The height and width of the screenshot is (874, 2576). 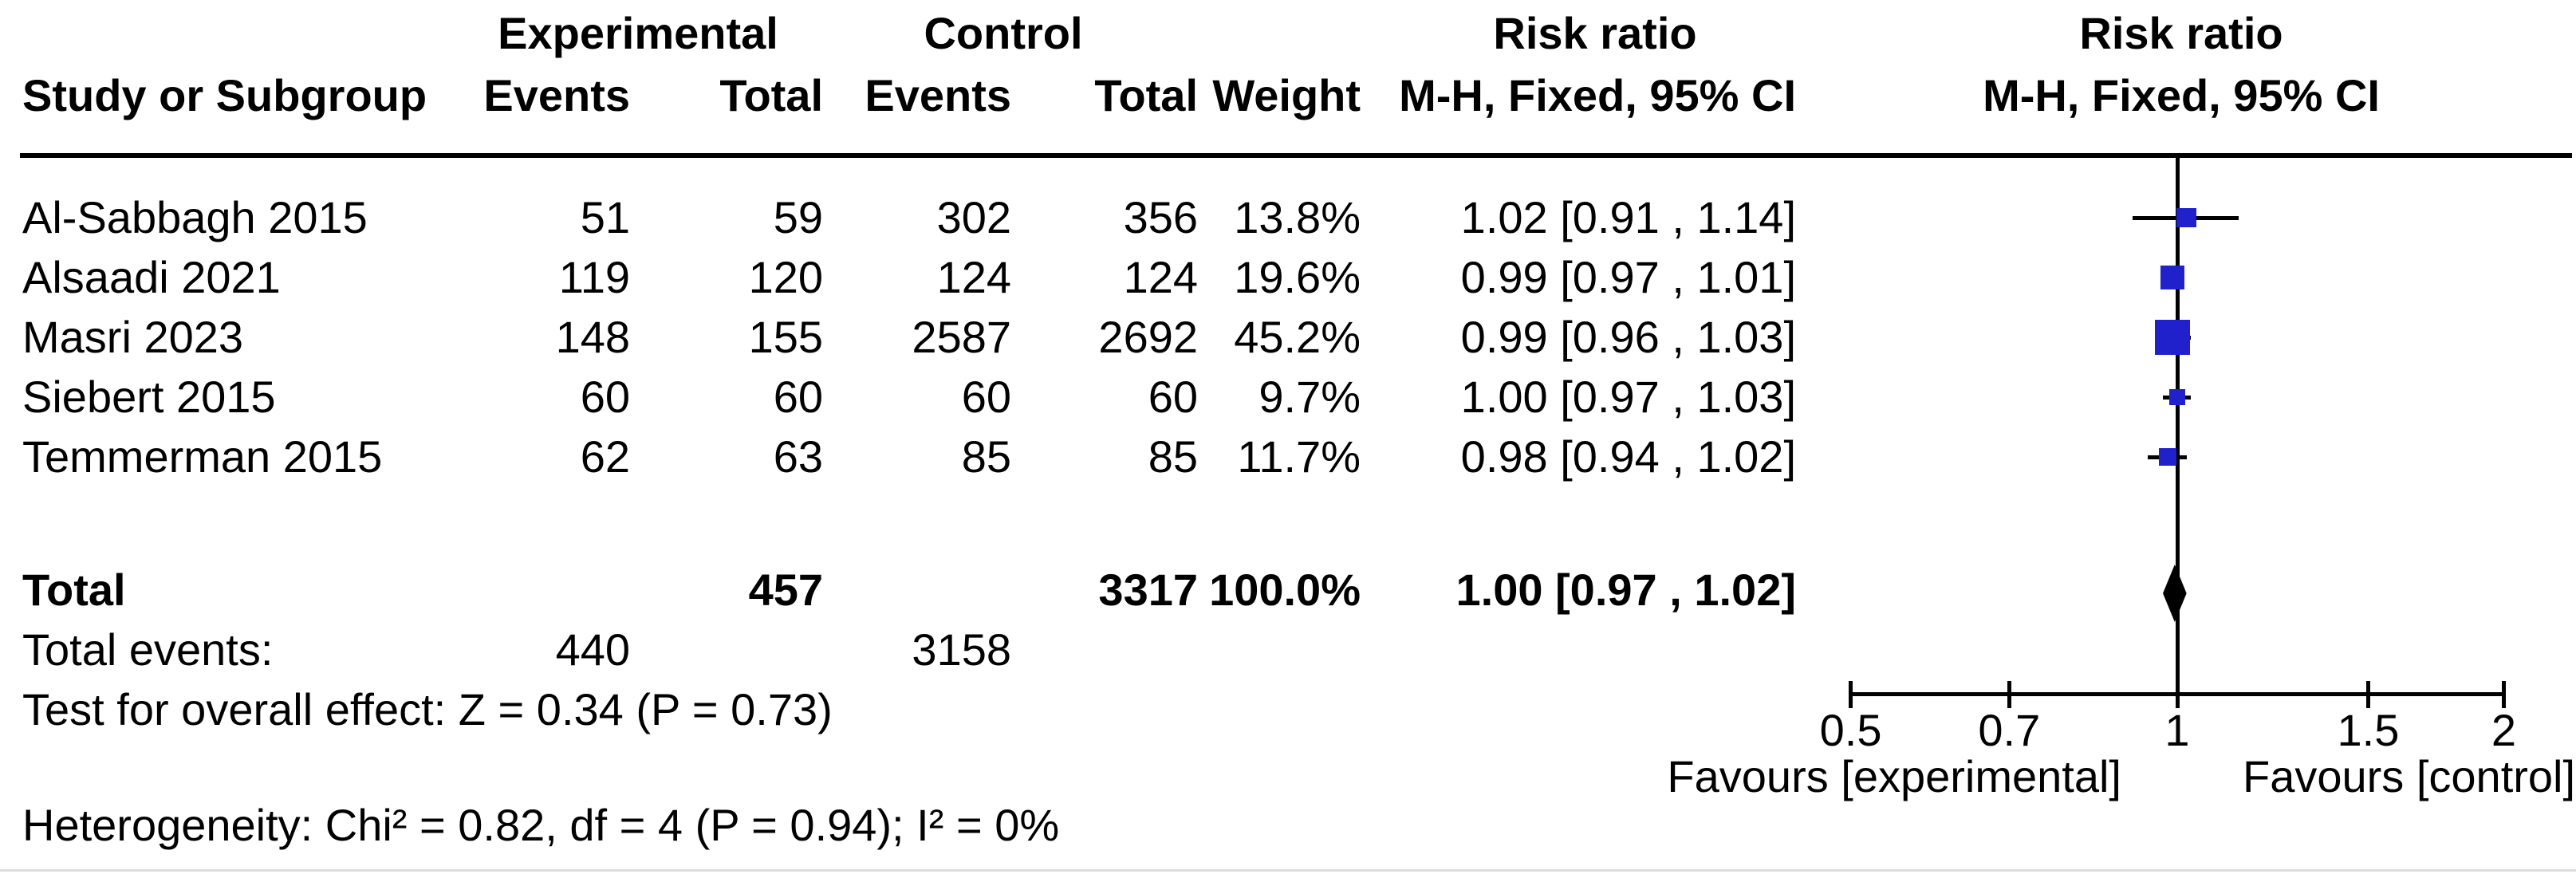 I want to click on study-ci-text: 1.02 [0.91 , 1.14], so click(x=1628, y=217).